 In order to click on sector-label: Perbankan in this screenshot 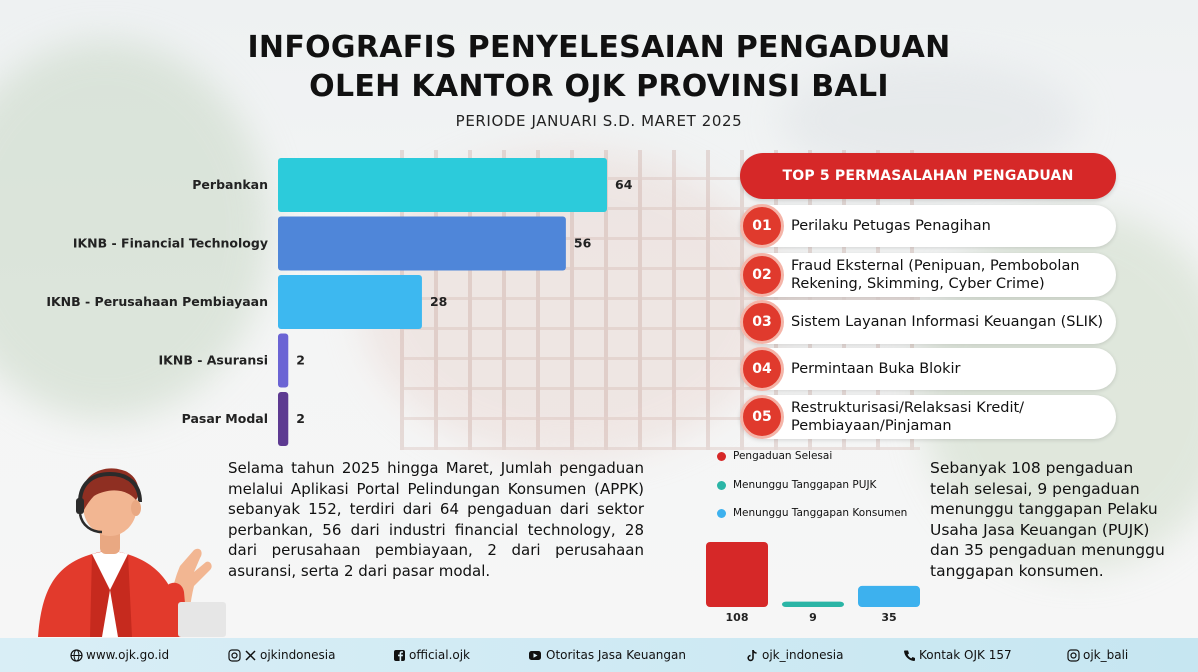, I will do `click(230, 184)`.